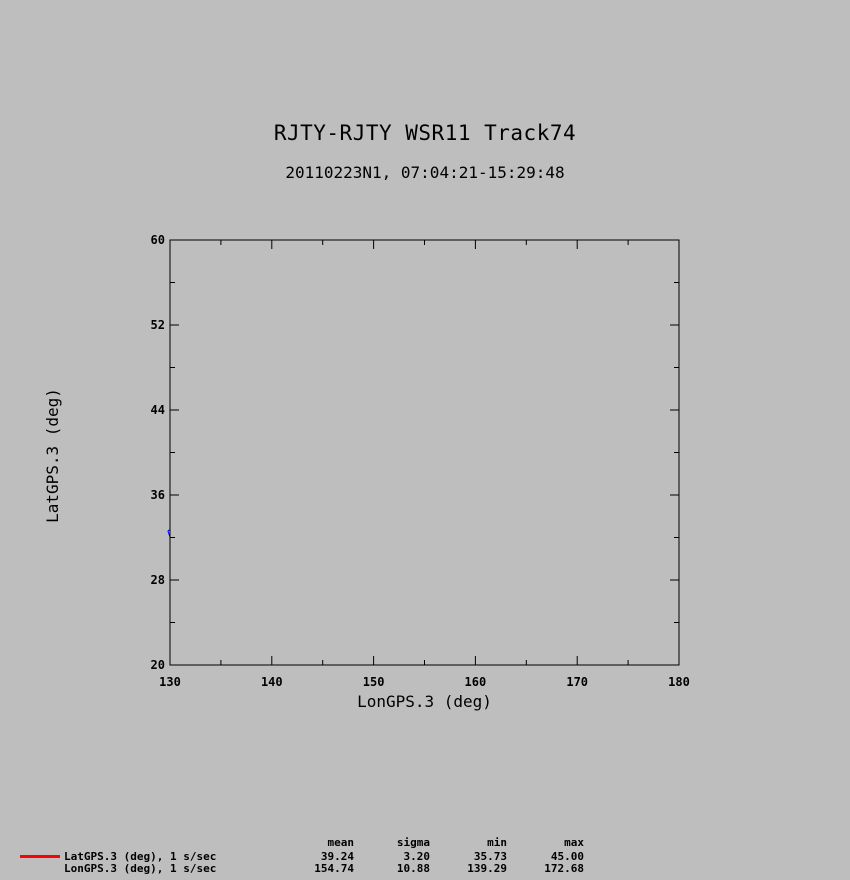 Image resolution: width=850 pixels, height=880 pixels. Describe the element at coordinates (417, 856) in the screenshot. I see `stats-row-sigma: 3.20` at that location.